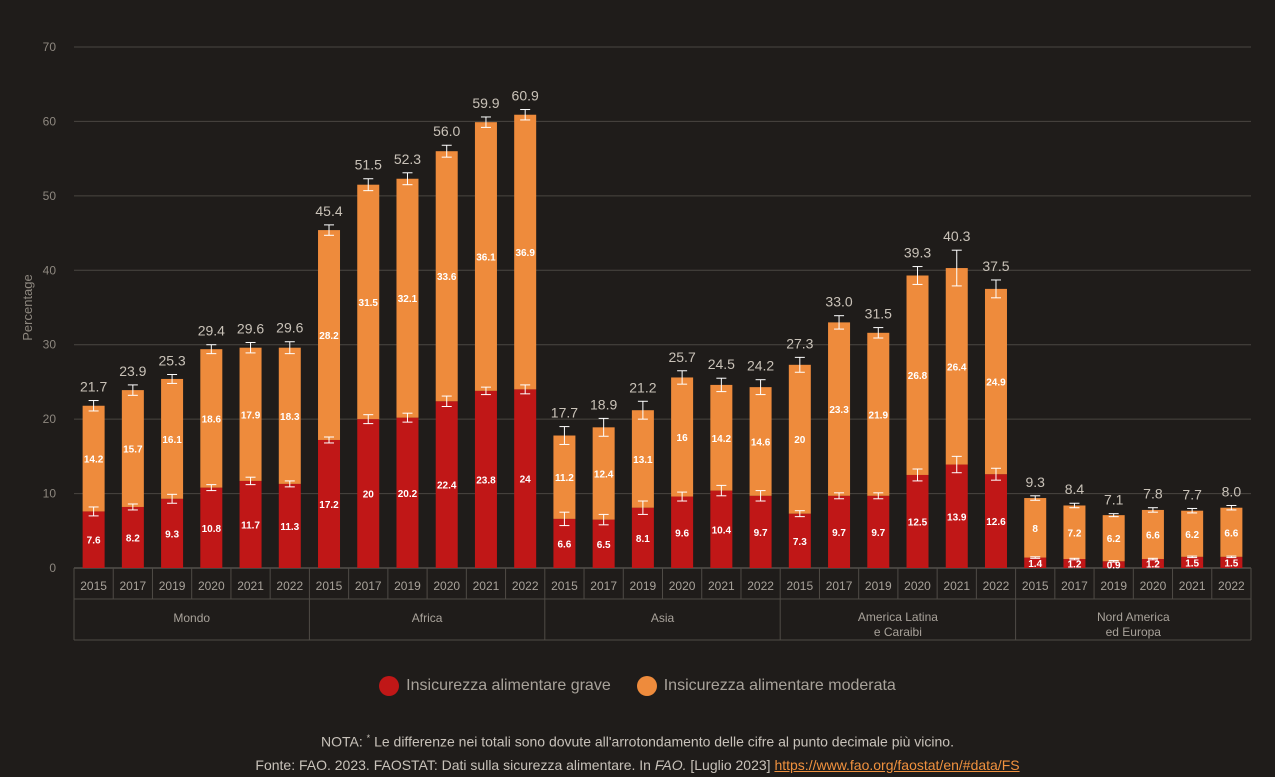  I want to click on y-tick-label: 30, so click(50, 345).